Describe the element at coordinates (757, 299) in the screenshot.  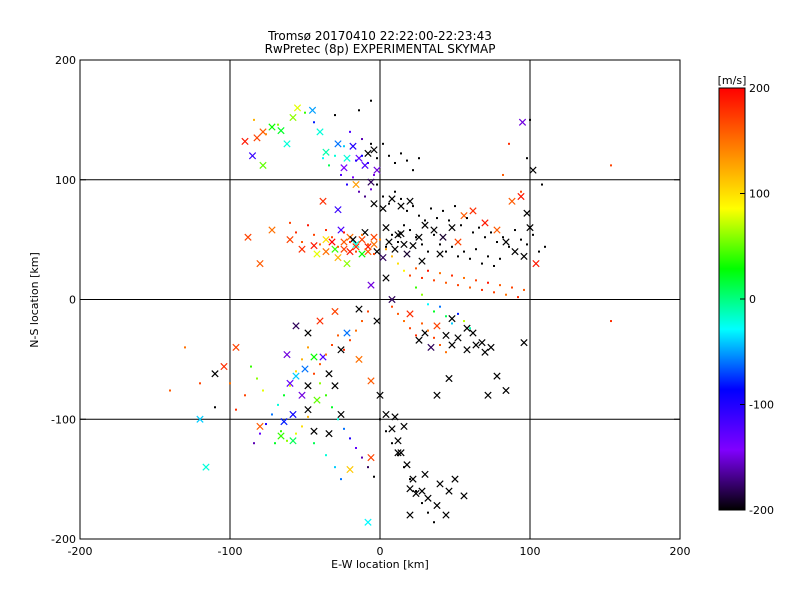
I see `colorbar-ticks: 200 100 0 -100 -200` at that location.